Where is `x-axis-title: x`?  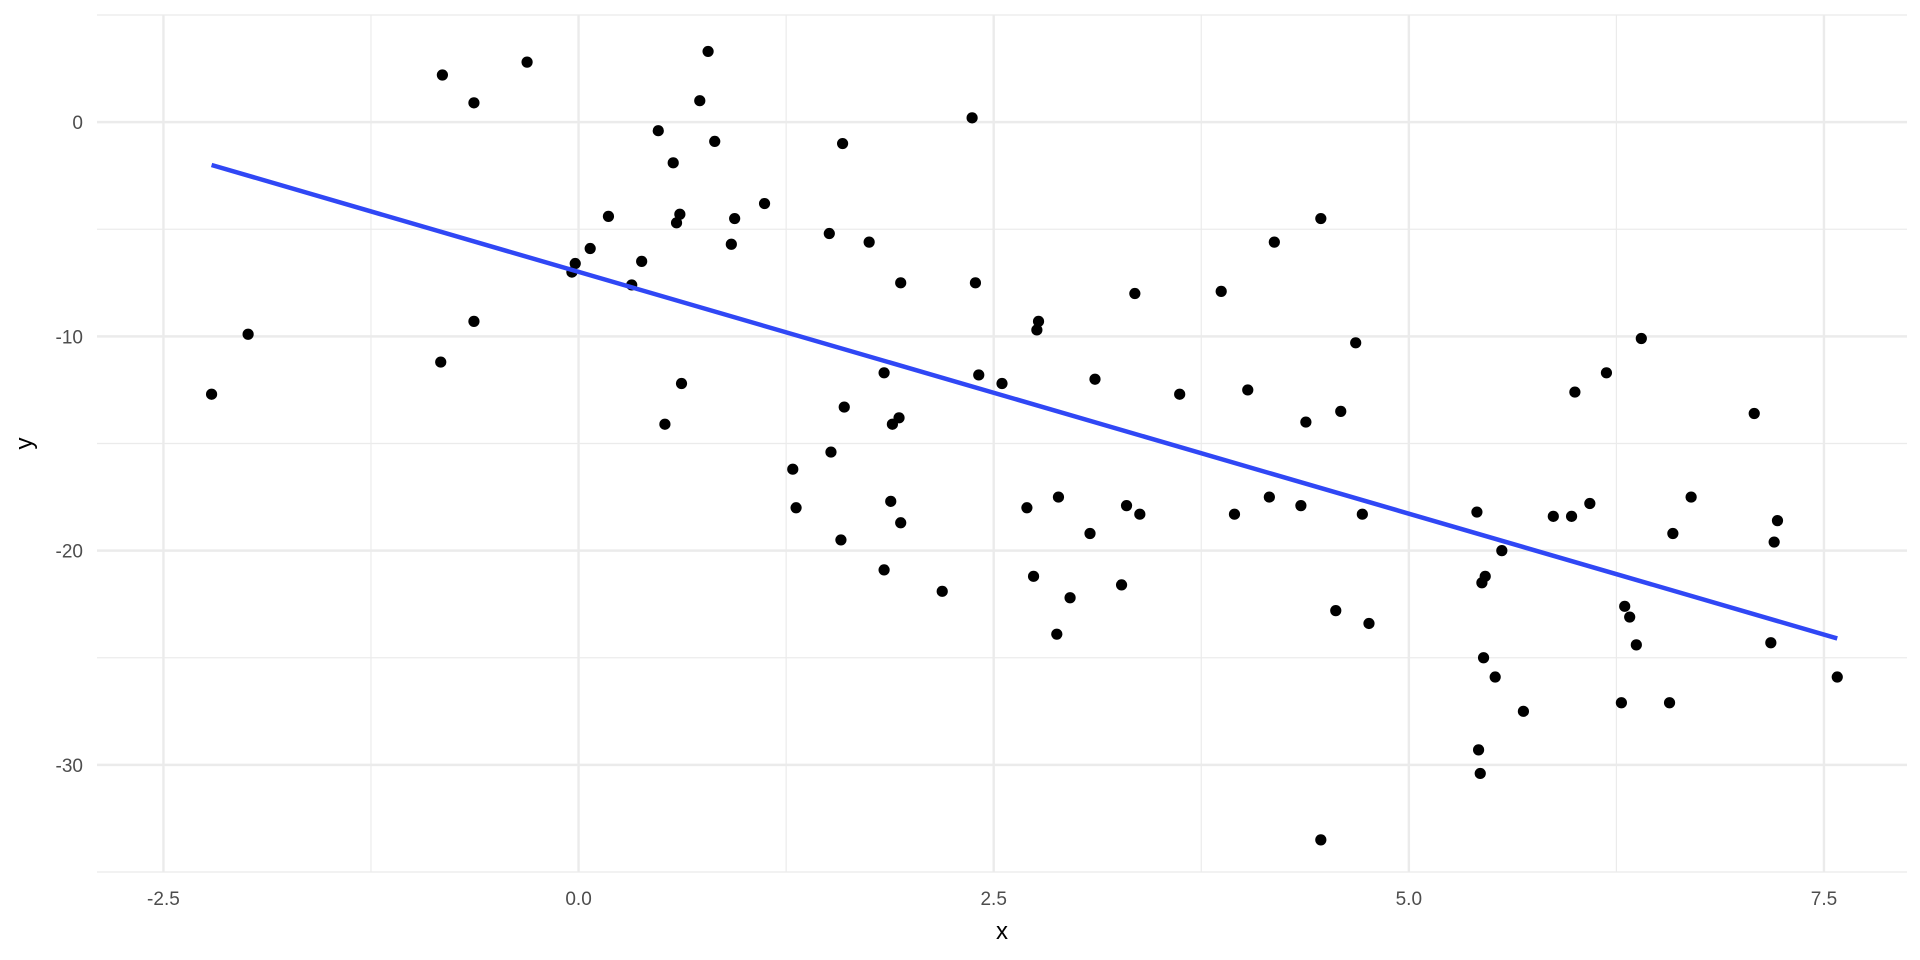 x-axis-title: x is located at coordinates (1002, 931).